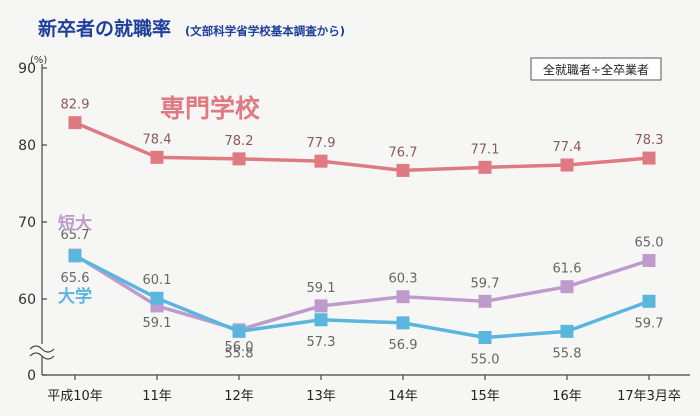 This screenshot has width=700, height=416. What do you see at coordinates (239, 347) in the screenshot?
I see `data-label: 56.0` at bounding box center [239, 347].